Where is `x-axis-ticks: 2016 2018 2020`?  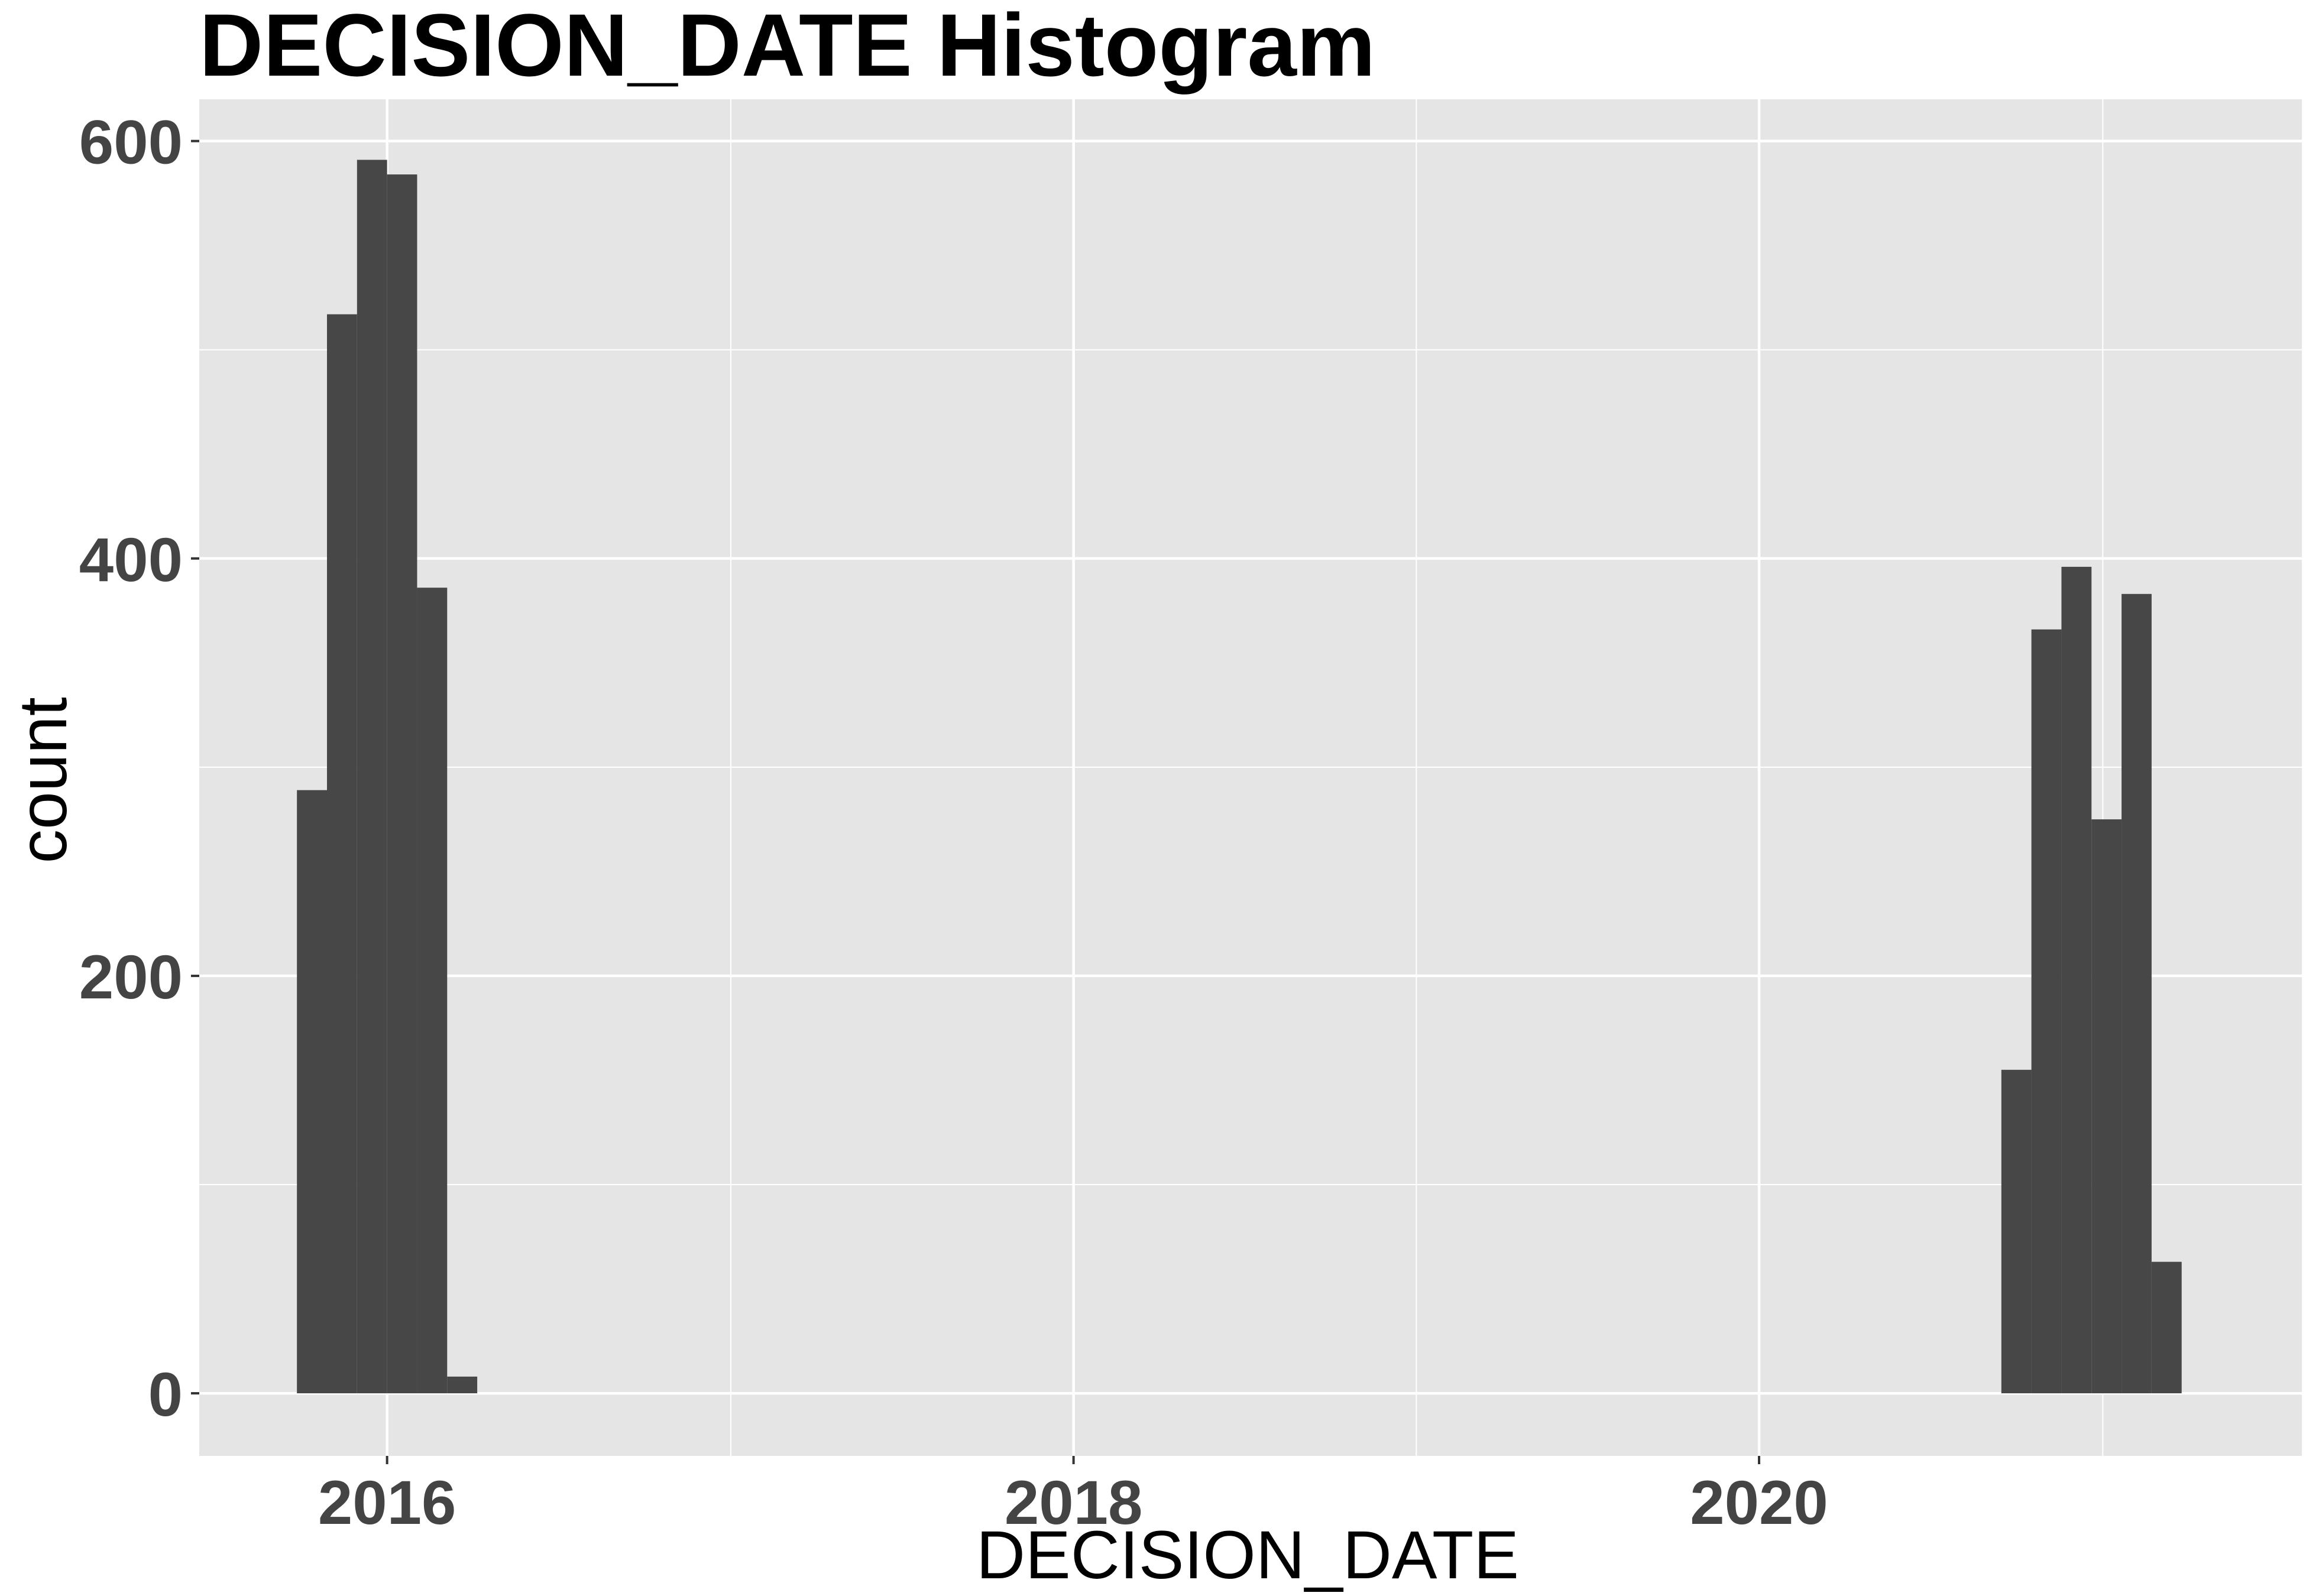
x-axis-ticks: 2016 2018 2020 is located at coordinates (1073, 1496).